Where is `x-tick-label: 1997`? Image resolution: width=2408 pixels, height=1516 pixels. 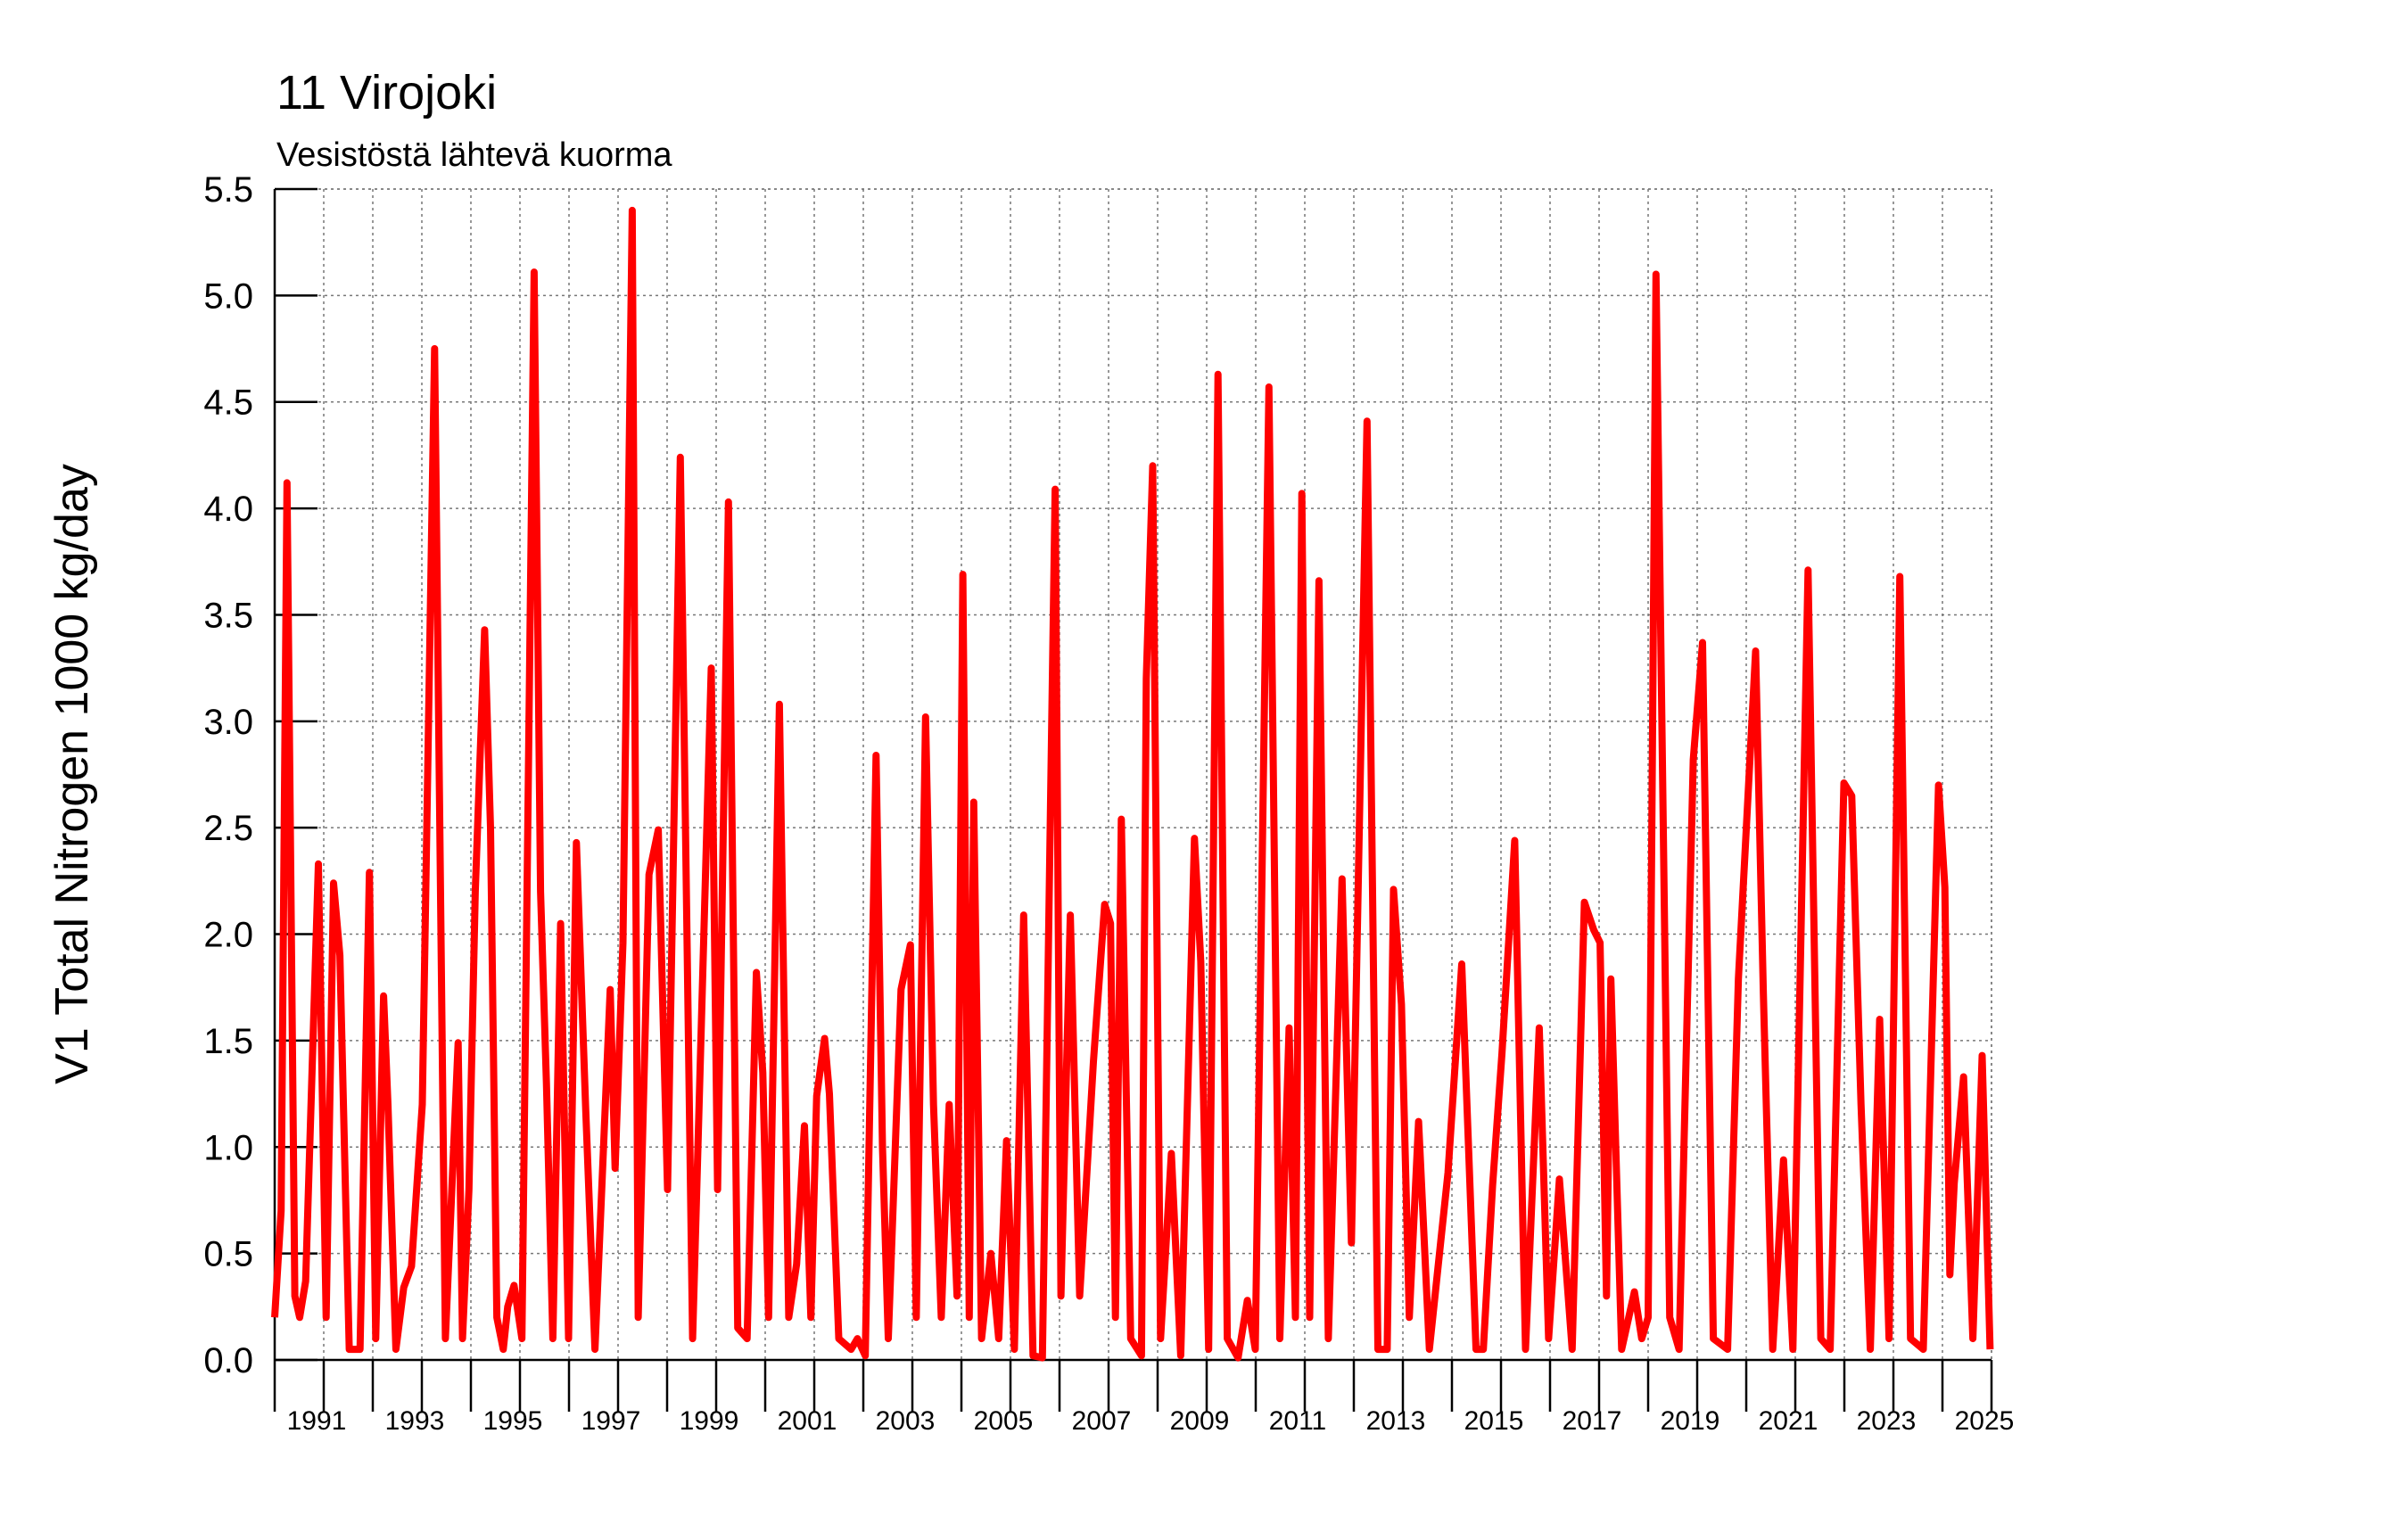
x-tick-label: 1997 is located at coordinates (611, 1421).